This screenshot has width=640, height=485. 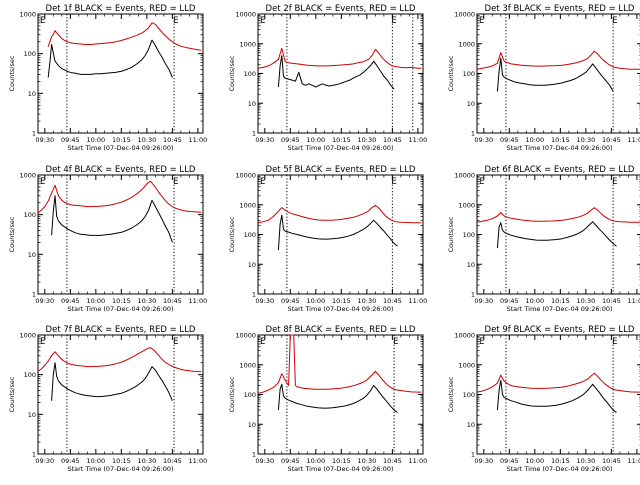 What do you see at coordinates (560, 170) in the screenshot?
I see `panel-title: Det 6f BLACK = Events, RED = LLD` at bounding box center [560, 170].